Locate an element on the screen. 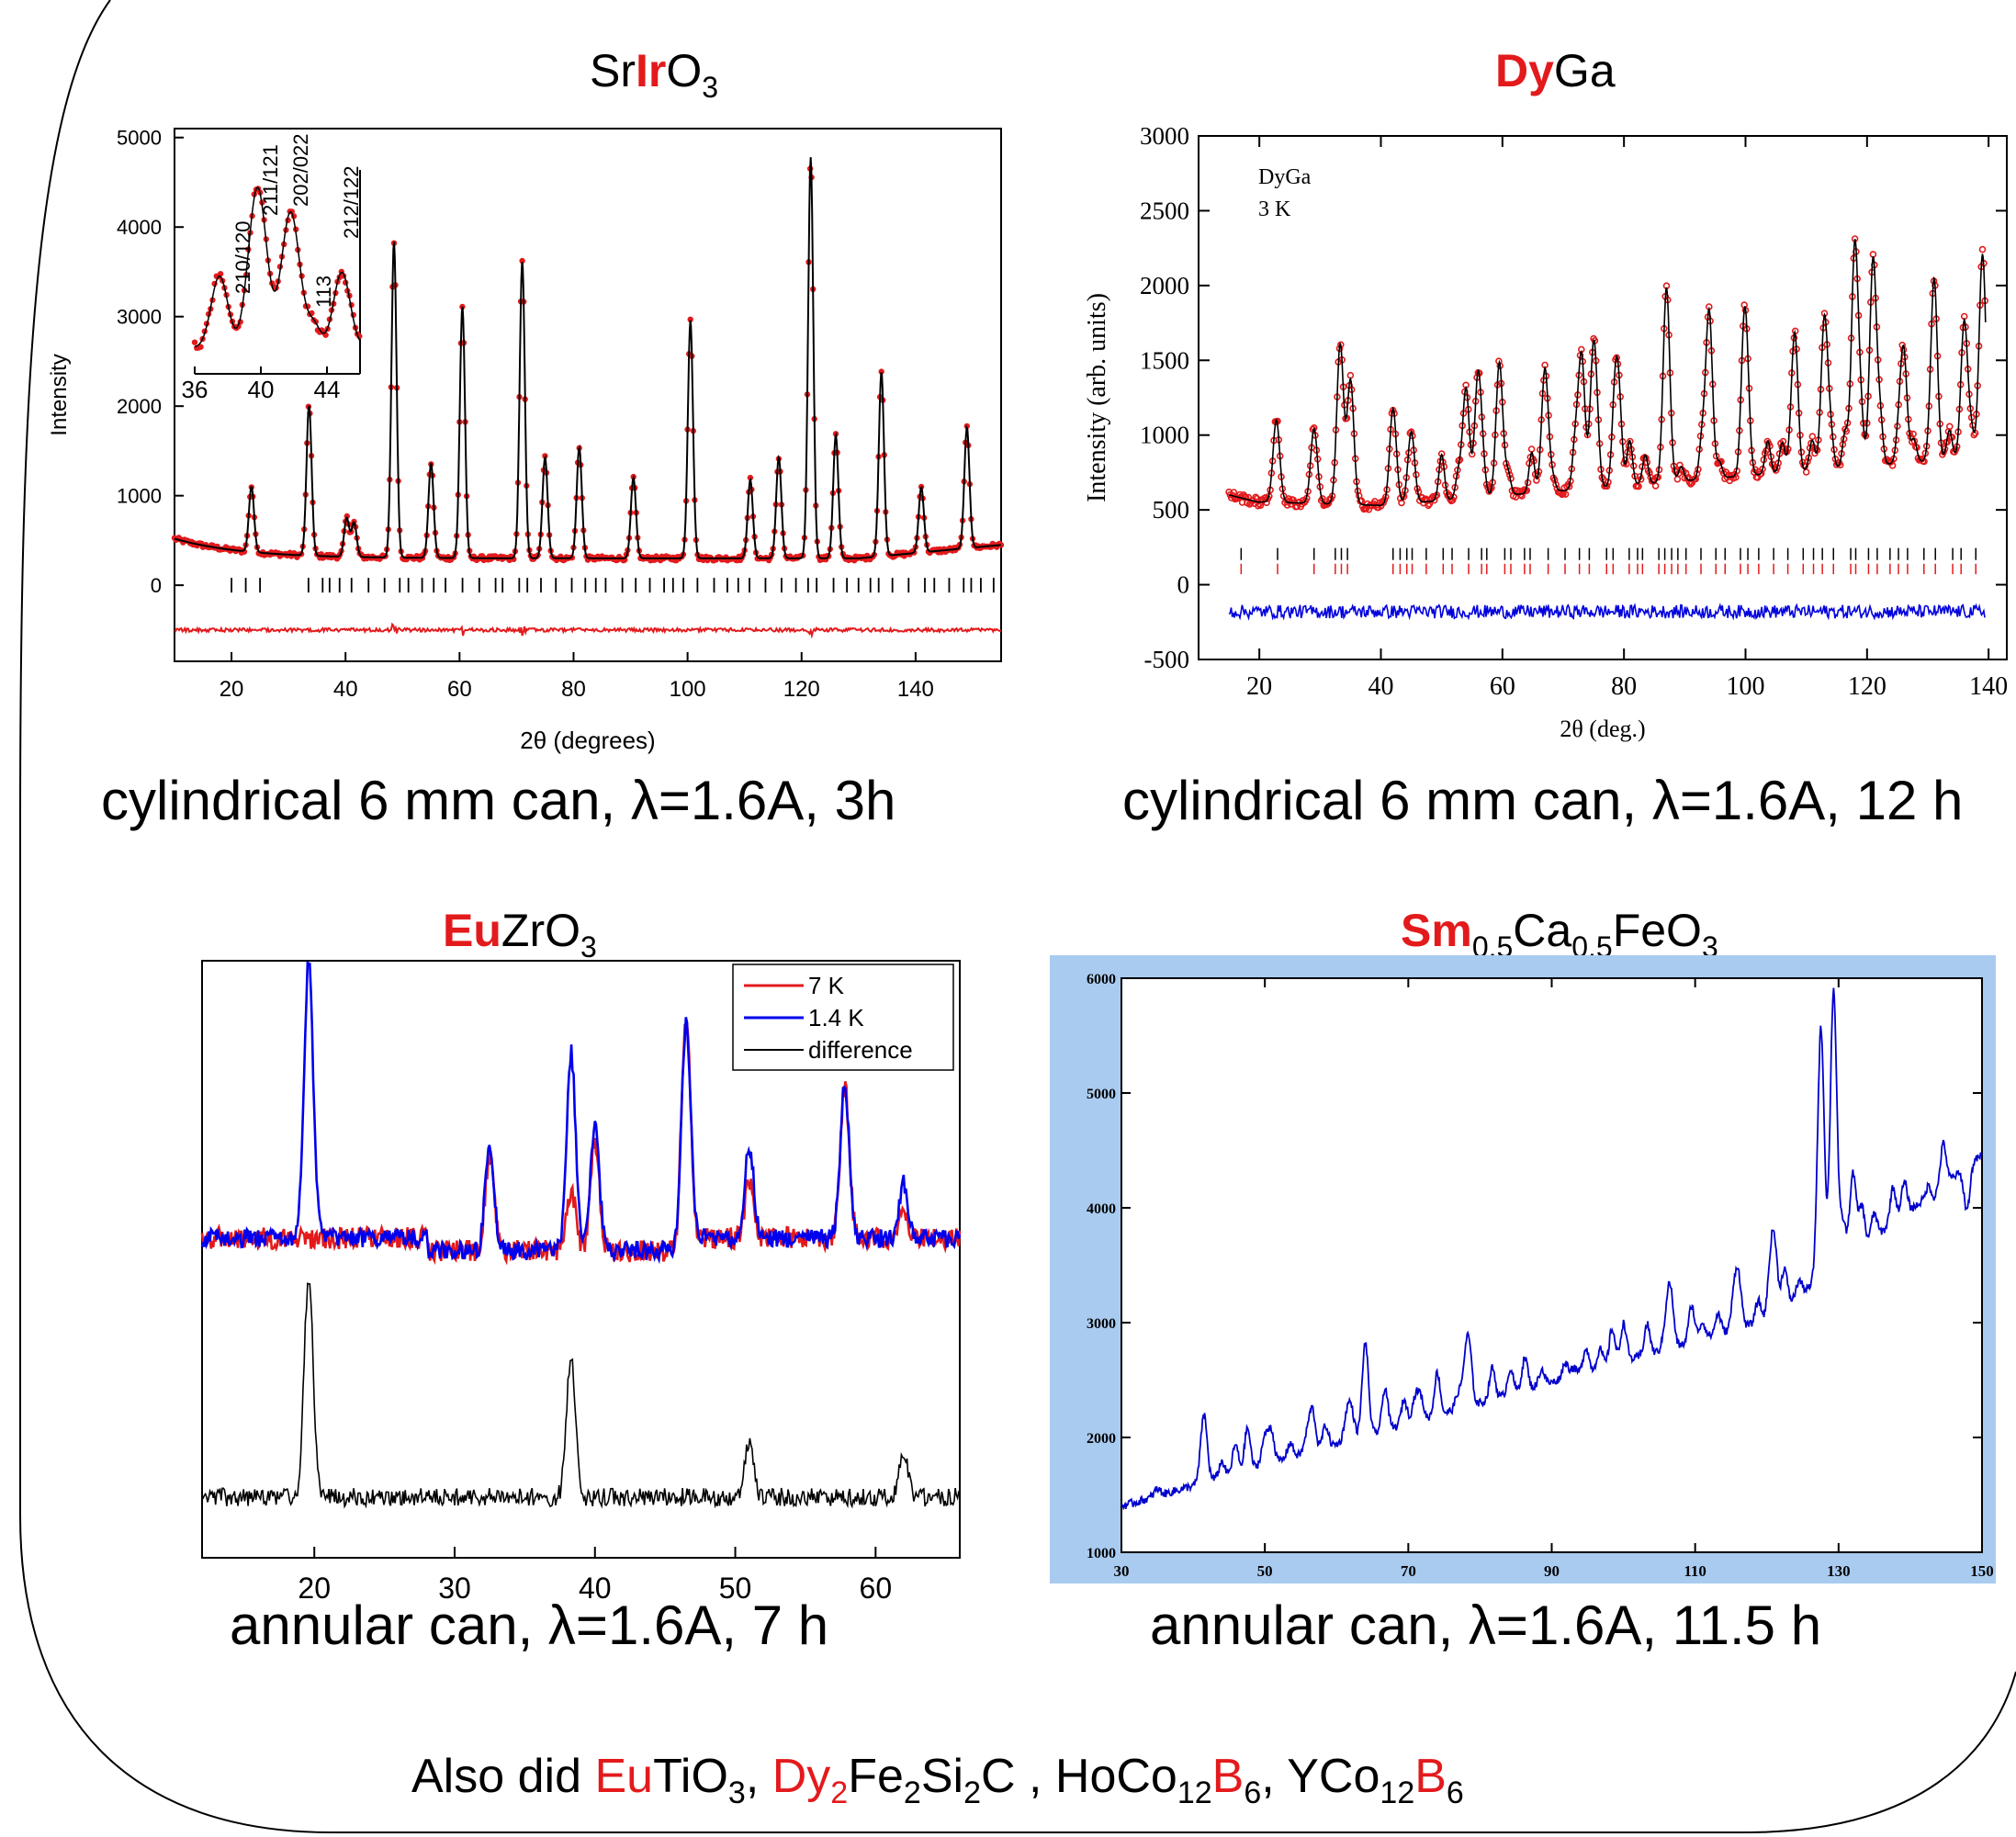  title-text: ZrO is located at coordinates (540, 930).